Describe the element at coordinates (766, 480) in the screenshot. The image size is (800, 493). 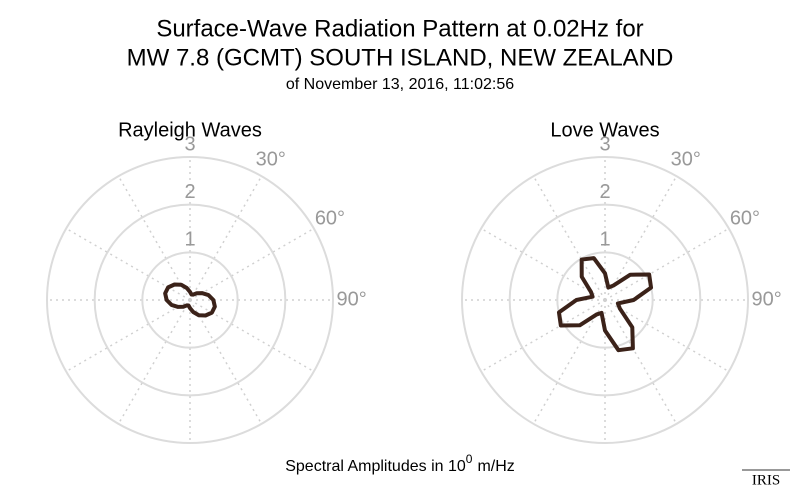
I see `logo: IRIS` at that location.